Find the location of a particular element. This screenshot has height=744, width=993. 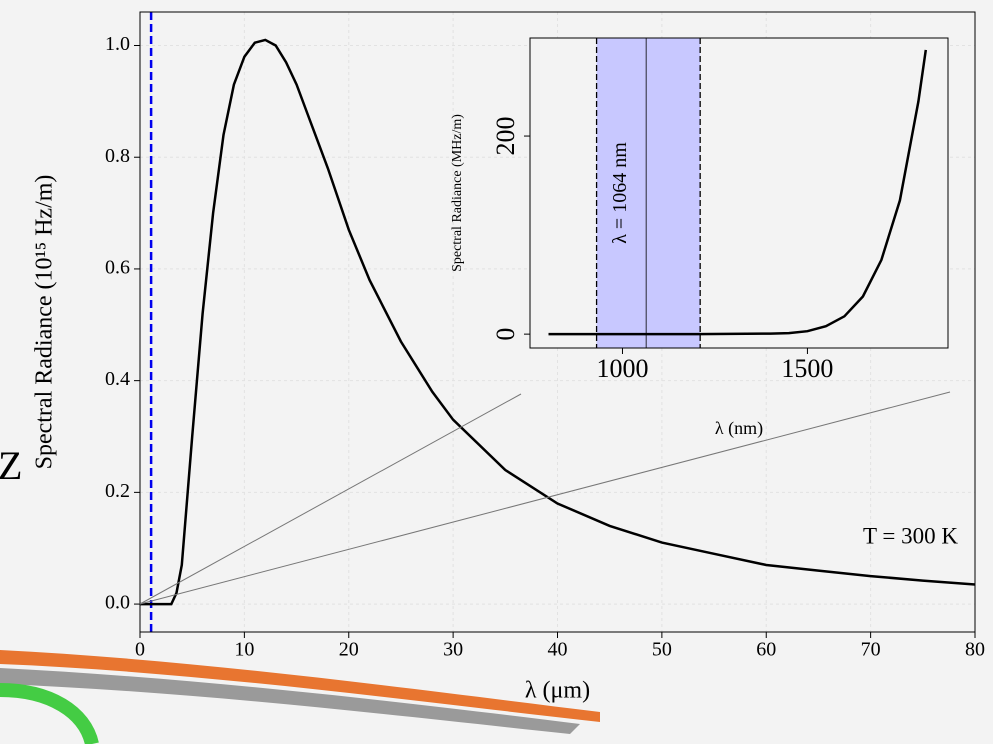

y-axis-label: Spectral Radiance (10¹⁵ Hz/m) is located at coordinates (45, 322).